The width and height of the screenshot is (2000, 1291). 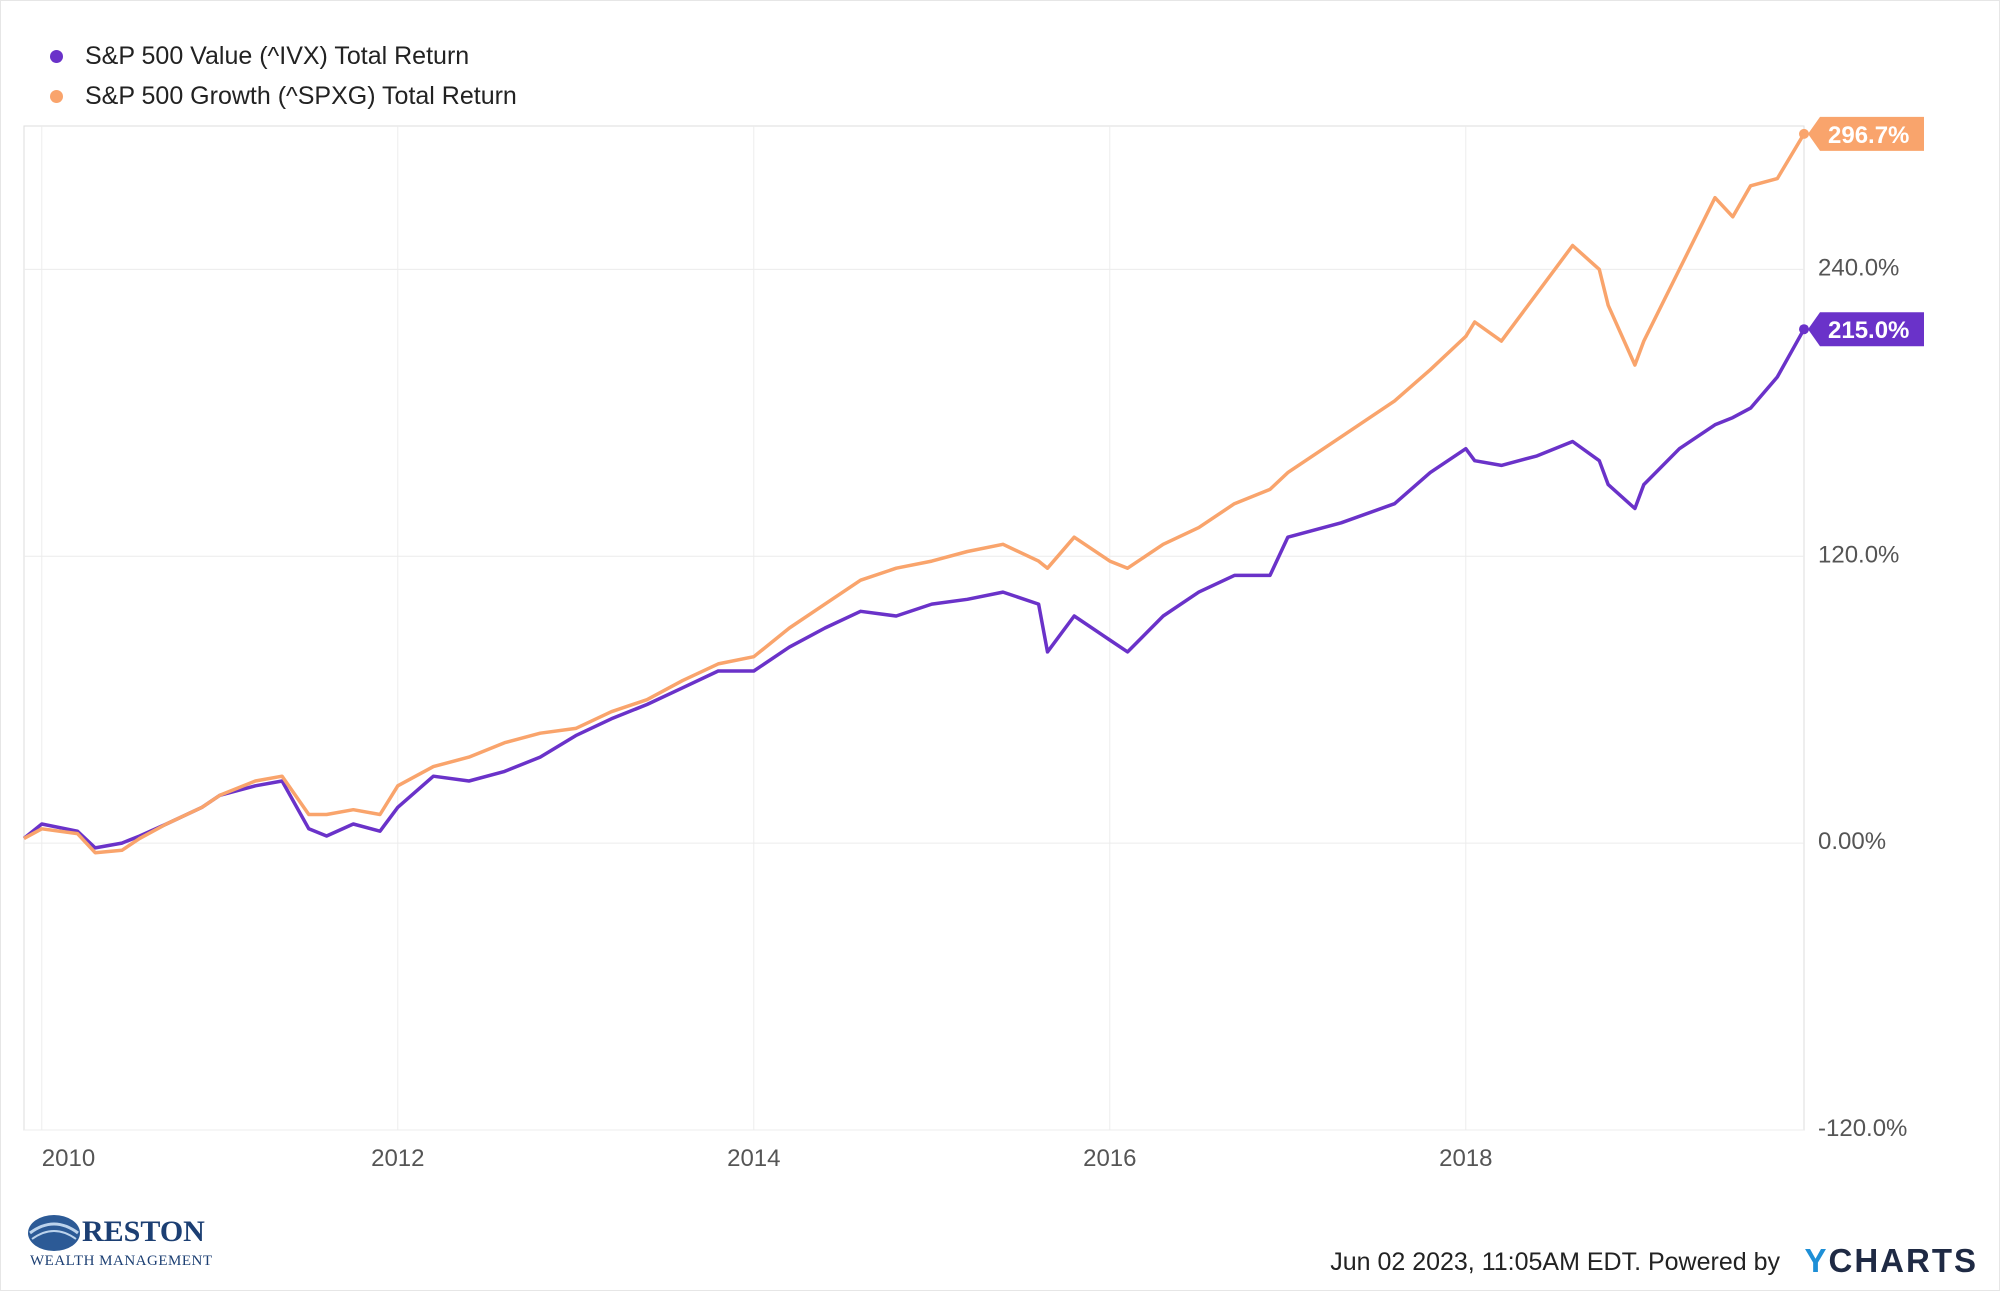 What do you see at coordinates (1555, 1262) in the screenshot?
I see `footer-timestamp: Jun 02 2023, 11:05AM EDT. Powered by` at bounding box center [1555, 1262].